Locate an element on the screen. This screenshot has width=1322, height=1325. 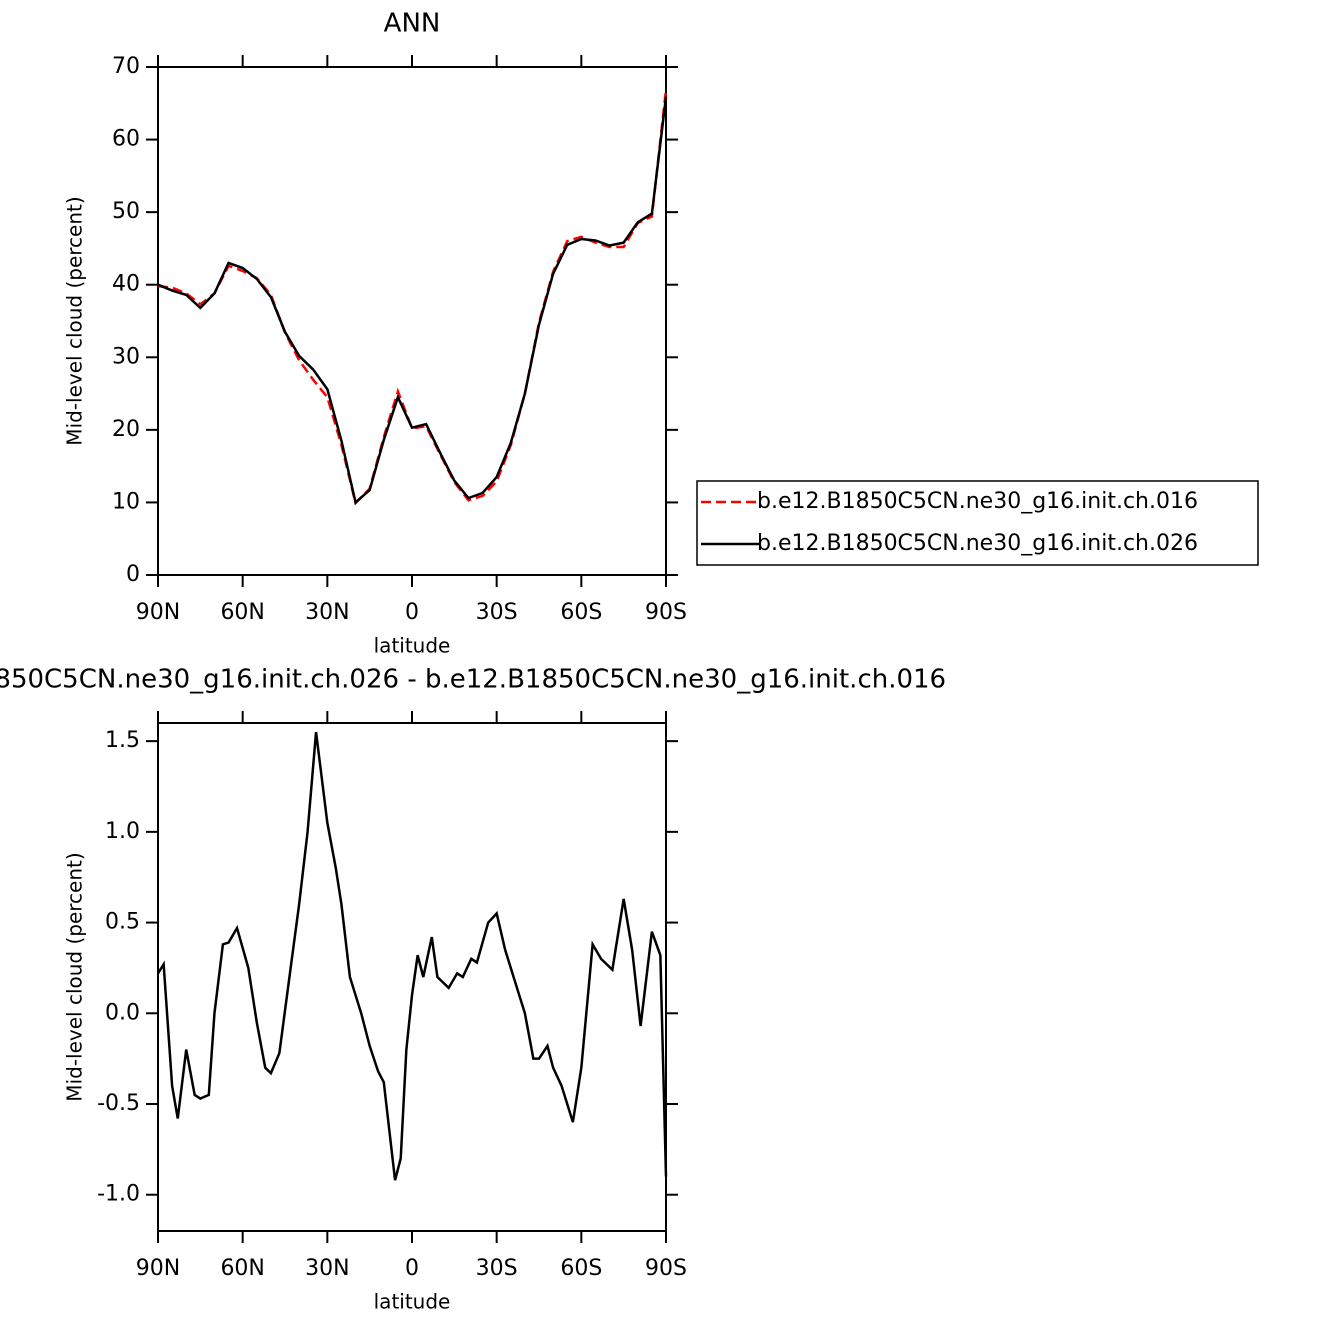
y-tick-label: 70 is located at coordinates (126, 66).